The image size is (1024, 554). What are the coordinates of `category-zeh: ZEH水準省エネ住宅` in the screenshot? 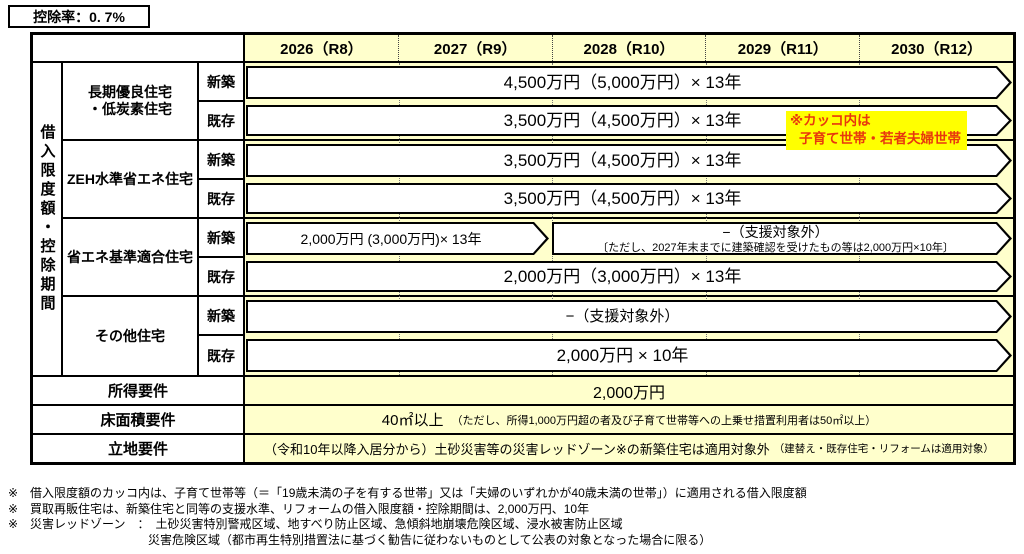 It's located at (131, 180).